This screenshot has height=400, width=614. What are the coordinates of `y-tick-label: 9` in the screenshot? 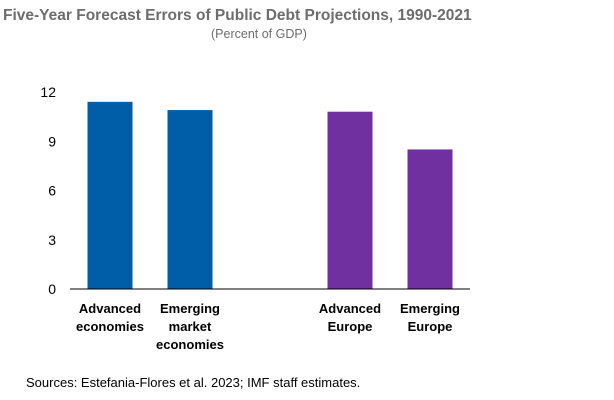 It's located at (52, 141).